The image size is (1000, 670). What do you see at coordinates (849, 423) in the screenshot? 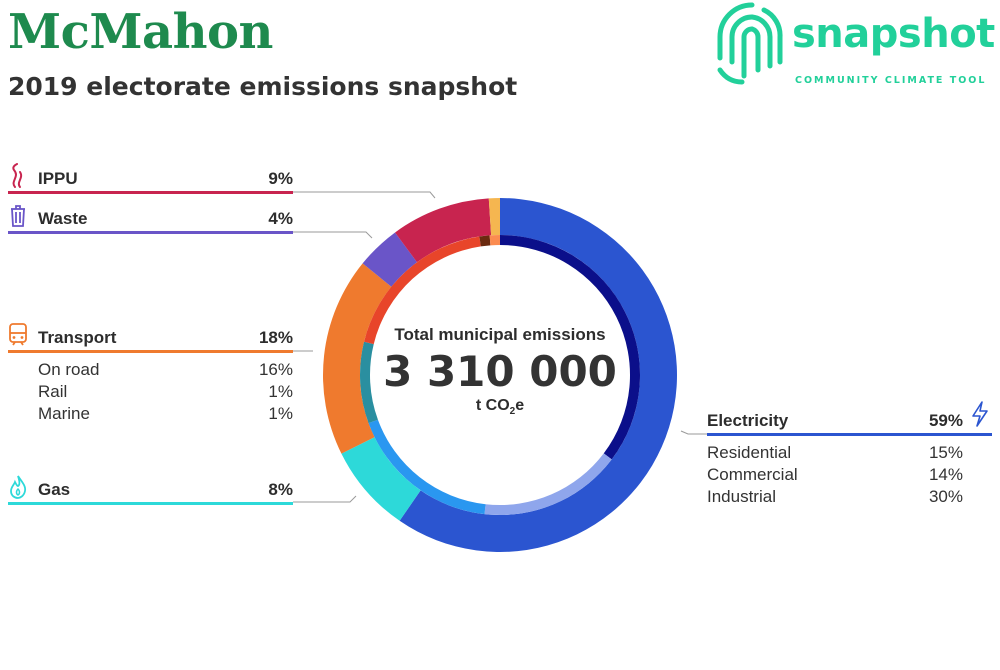
I see `category-electricity: Electricity 59%` at bounding box center [849, 423].